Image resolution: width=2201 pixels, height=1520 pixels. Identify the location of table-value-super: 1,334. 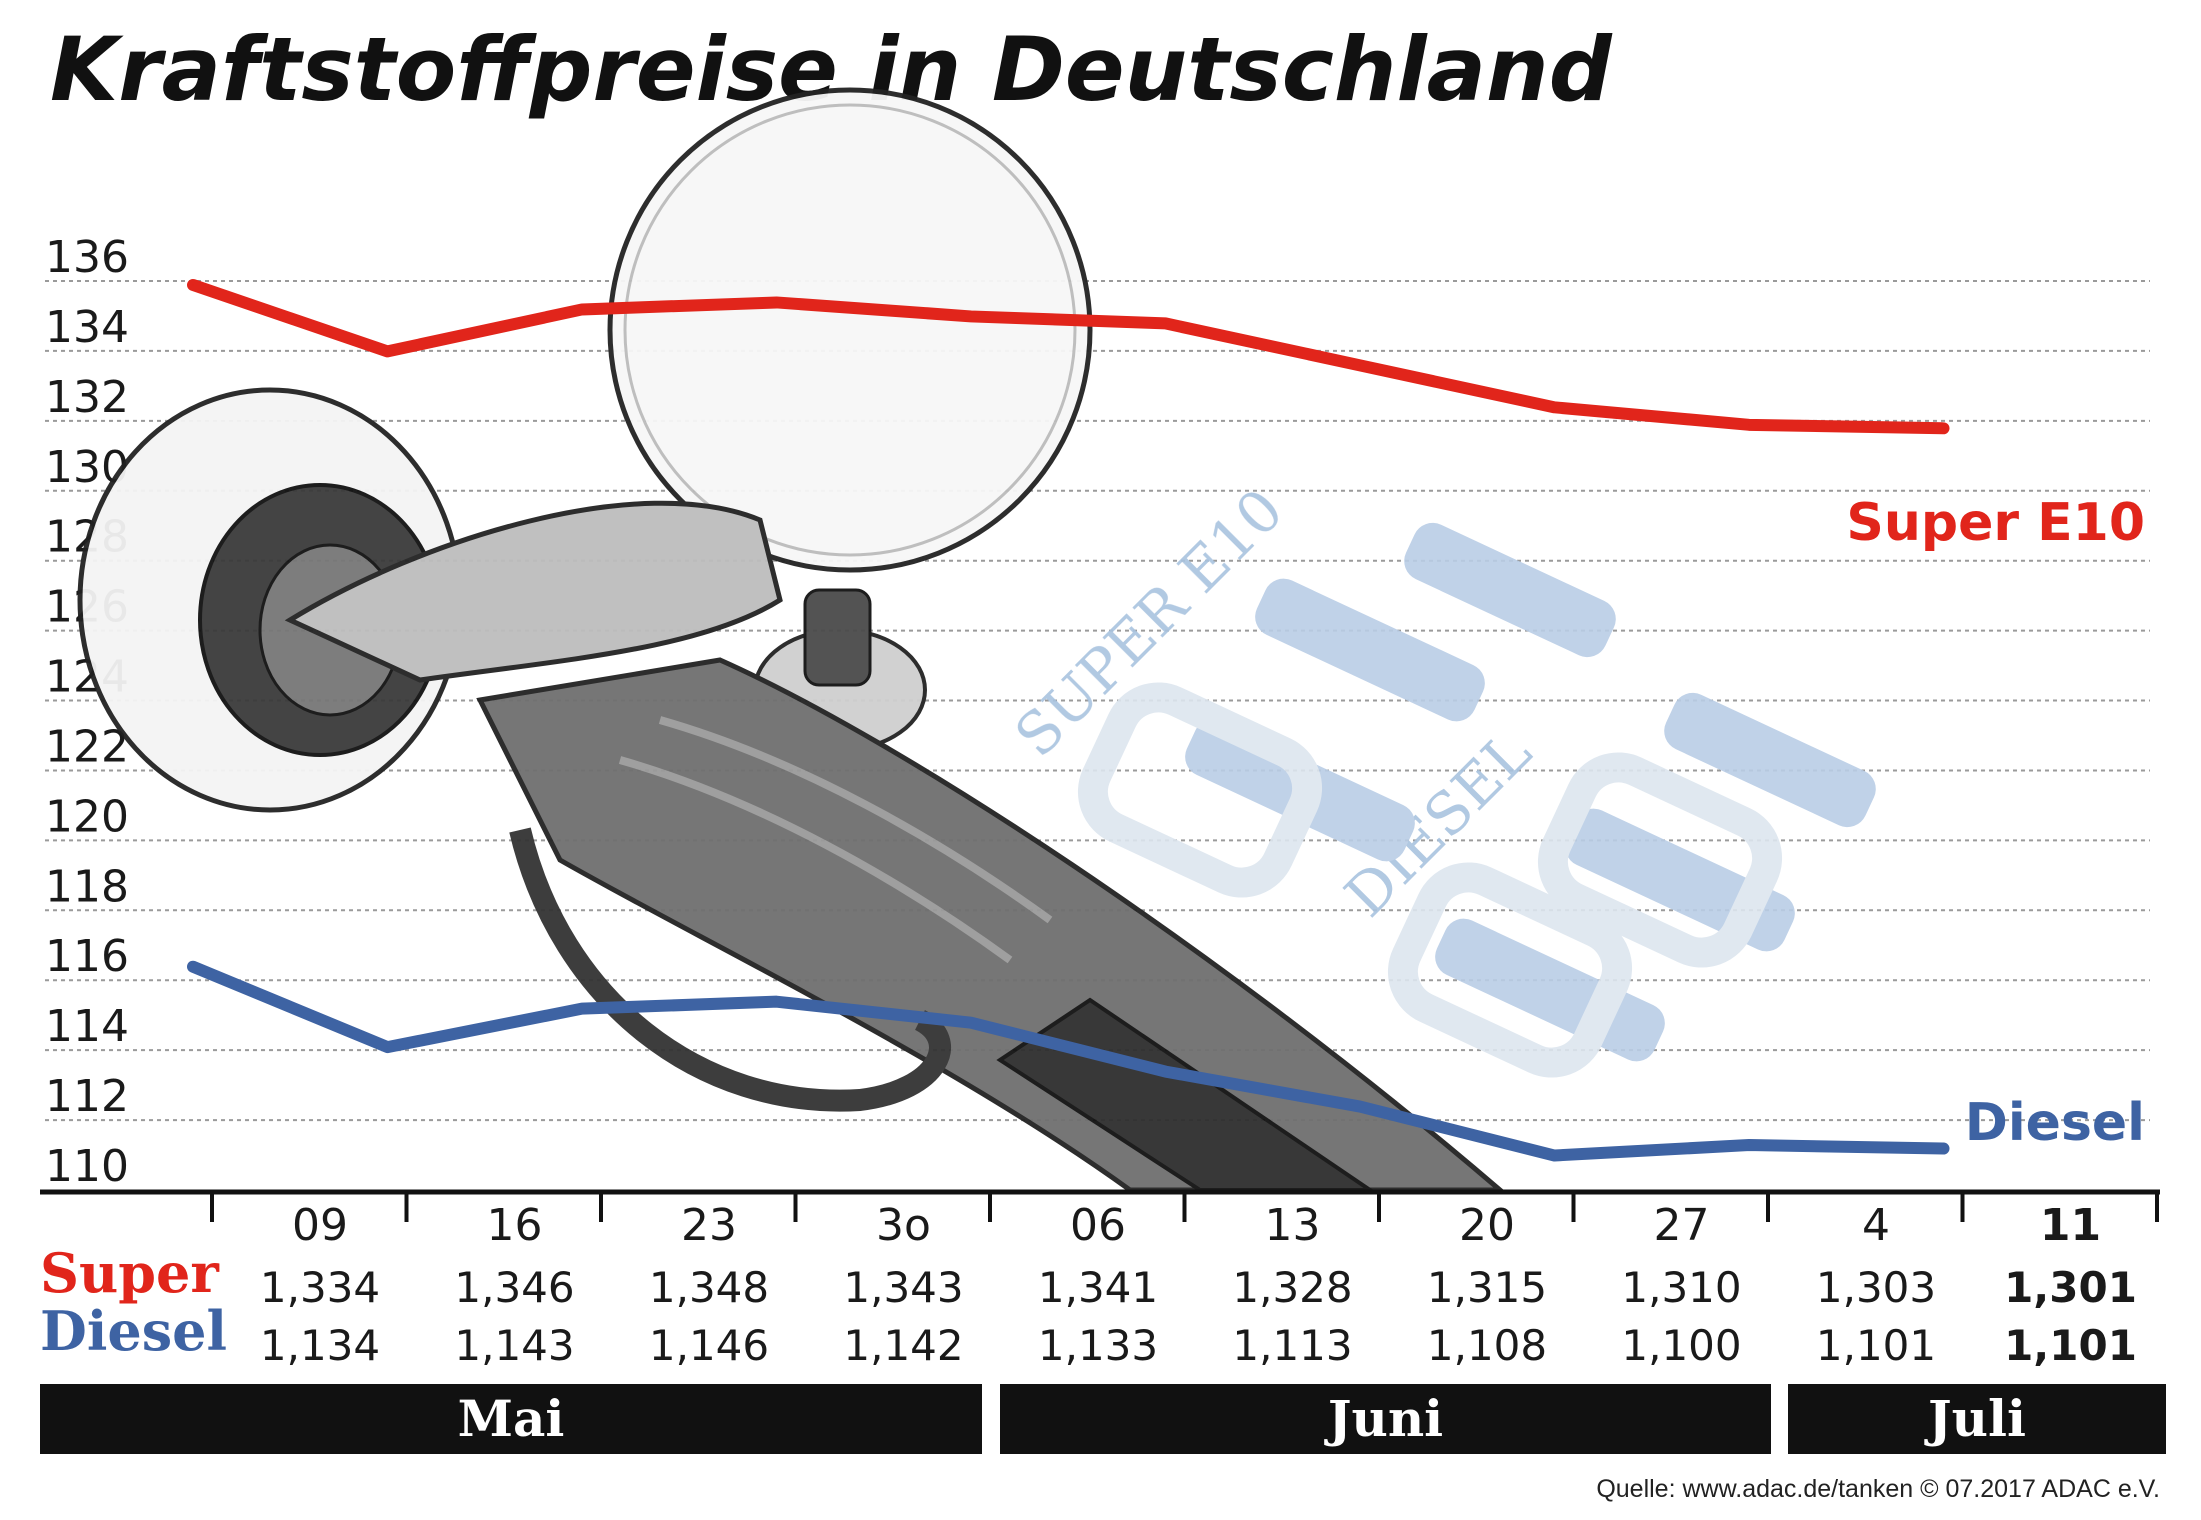
(320, 1287).